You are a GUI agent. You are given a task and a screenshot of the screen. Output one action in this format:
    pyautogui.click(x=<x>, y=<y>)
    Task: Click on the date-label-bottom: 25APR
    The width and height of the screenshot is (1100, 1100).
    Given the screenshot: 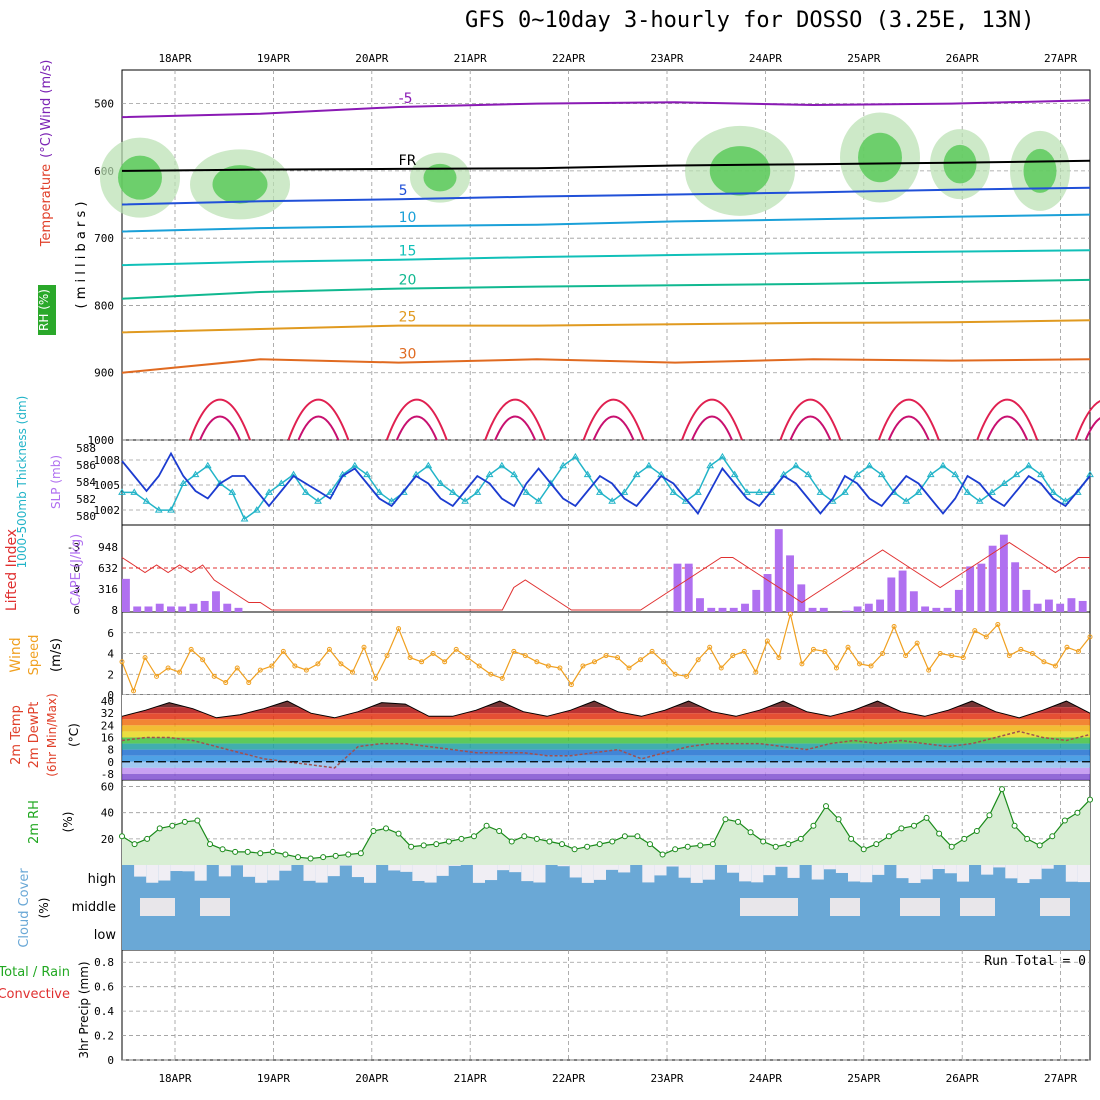 What is the action you would take?
    pyautogui.click(x=863, y=1078)
    